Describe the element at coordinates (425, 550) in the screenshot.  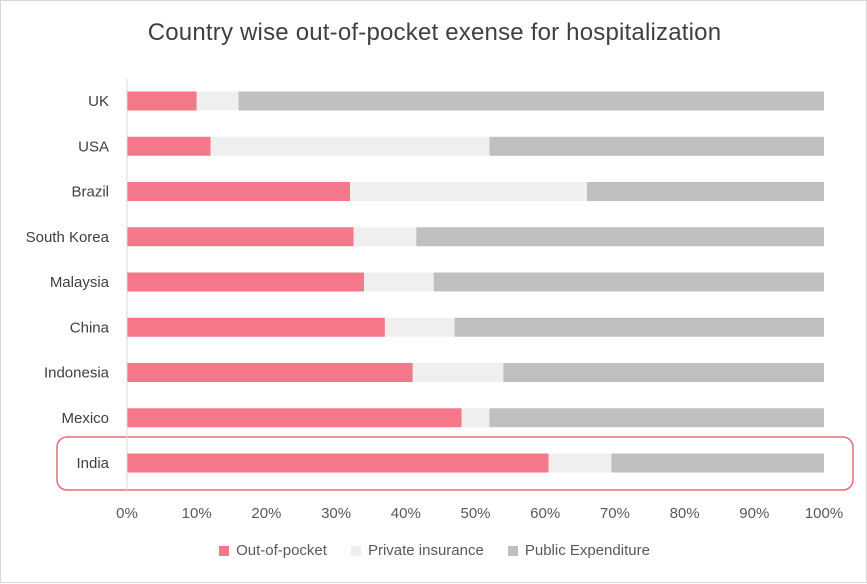
I see `legend-label: Private insurance` at that location.